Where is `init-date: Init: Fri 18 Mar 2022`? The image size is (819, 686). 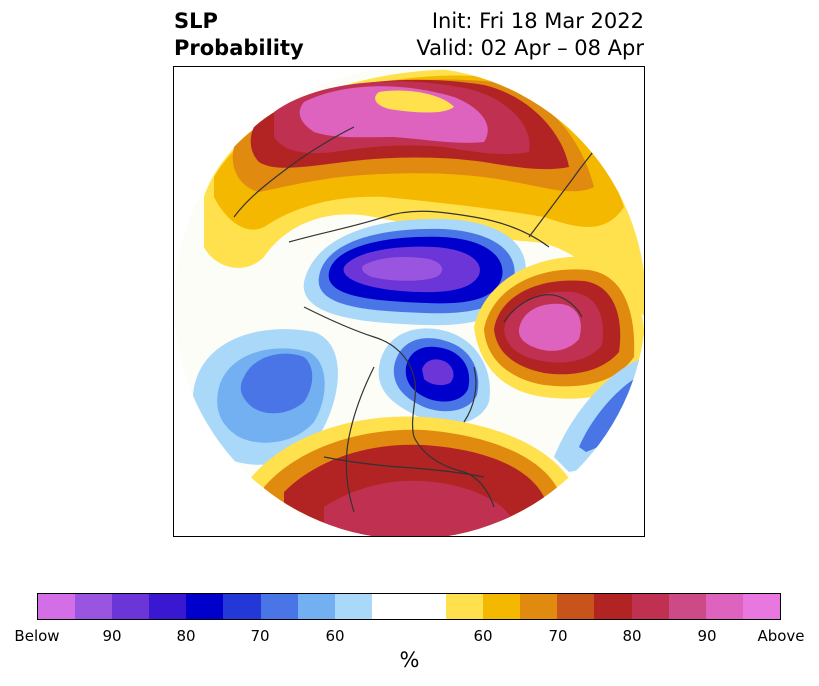
init-date: Init: Fri 18 Mar 2022 is located at coordinates (537, 21).